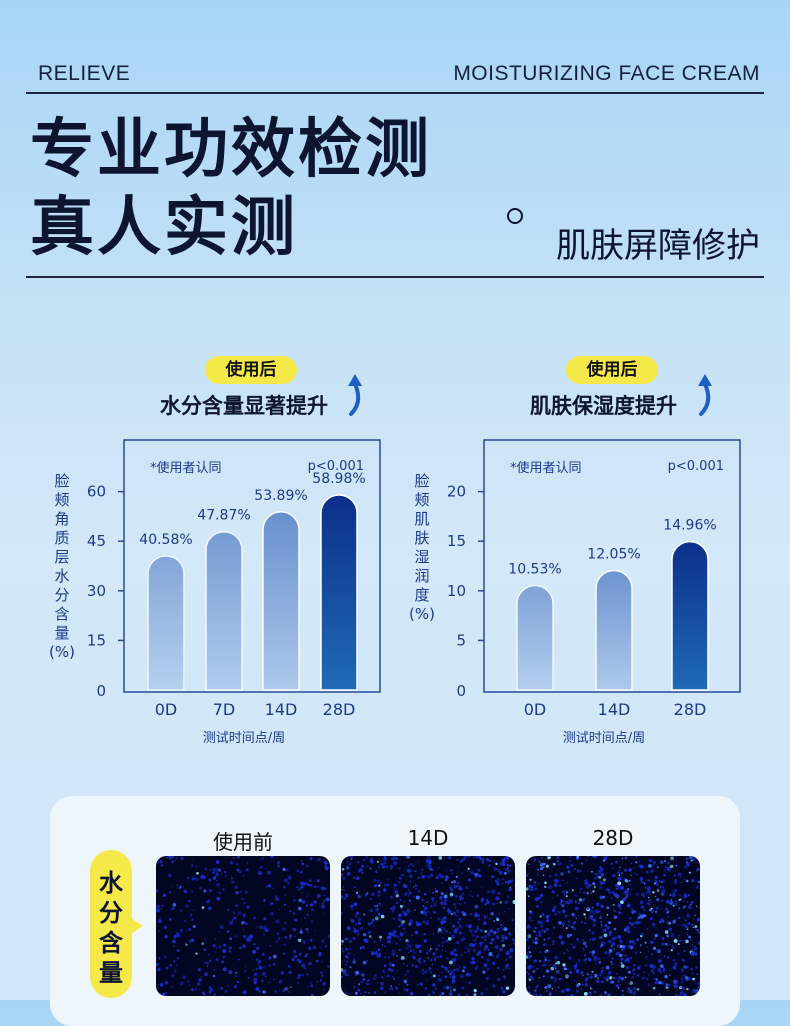  What do you see at coordinates (603, 406) in the screenshot?
I see `chart2-claim: 肌肤保湿度提升` at bounding box center [603, 406].